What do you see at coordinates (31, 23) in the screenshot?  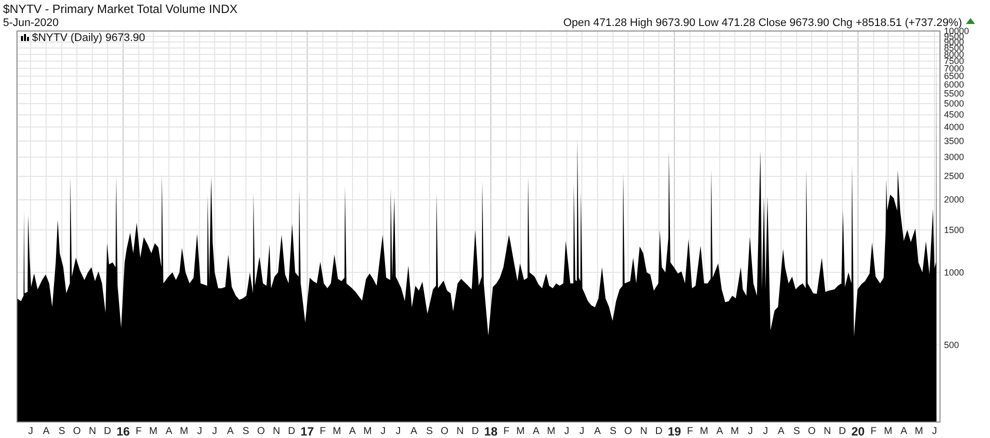 I see `chart-subtitle: 5-Jun-2020` at bounding box center [31, 23].